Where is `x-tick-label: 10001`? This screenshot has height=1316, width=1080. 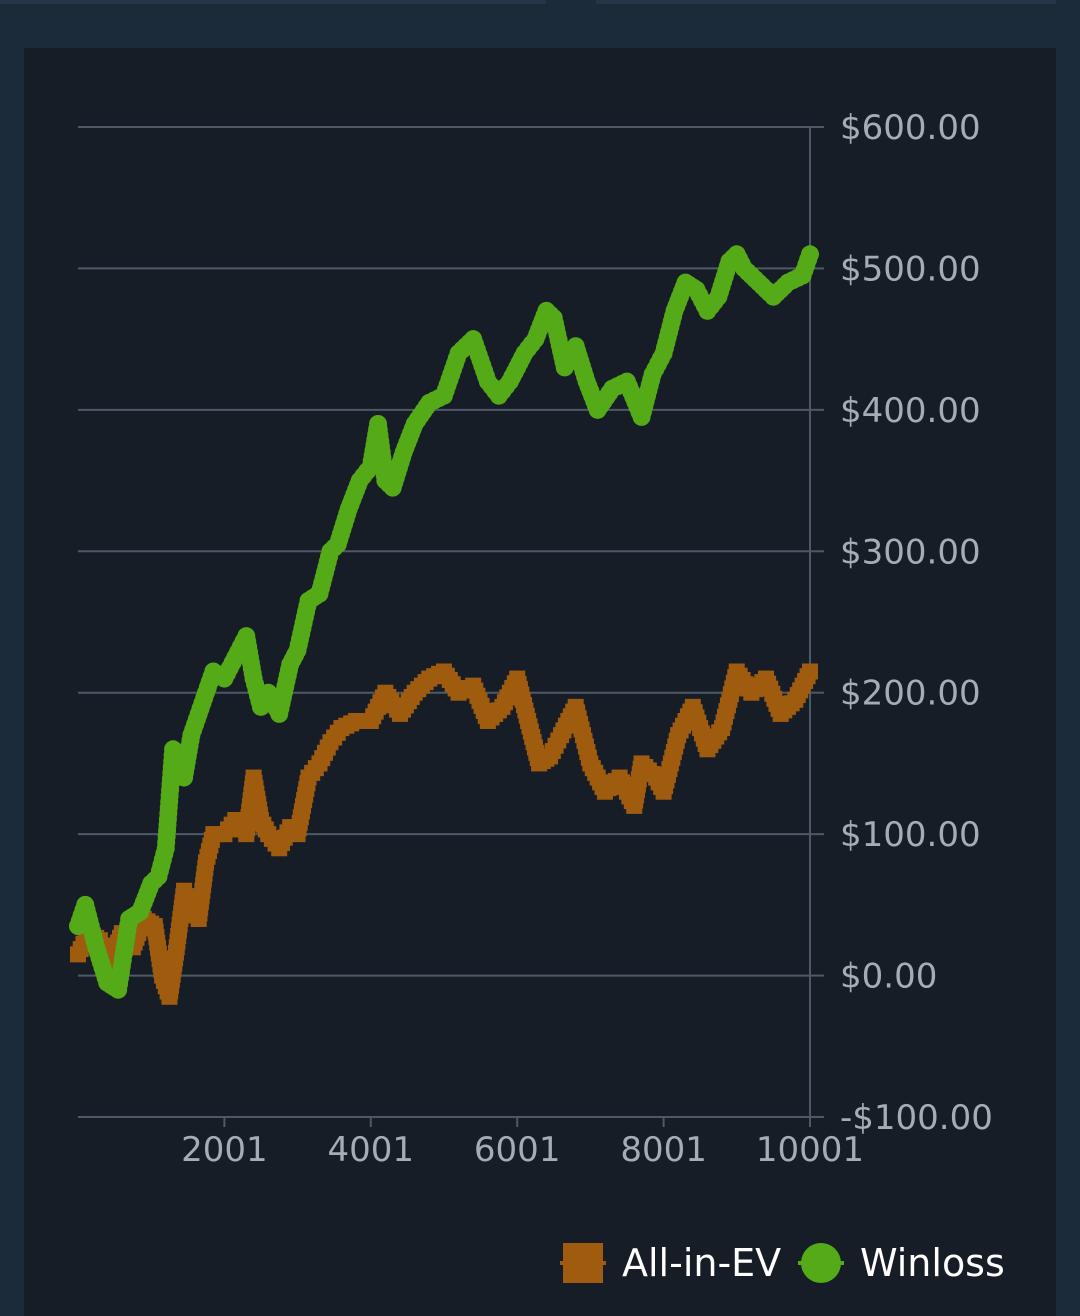 x-tick-label: 10001 is located at coordinates (810, 1150).